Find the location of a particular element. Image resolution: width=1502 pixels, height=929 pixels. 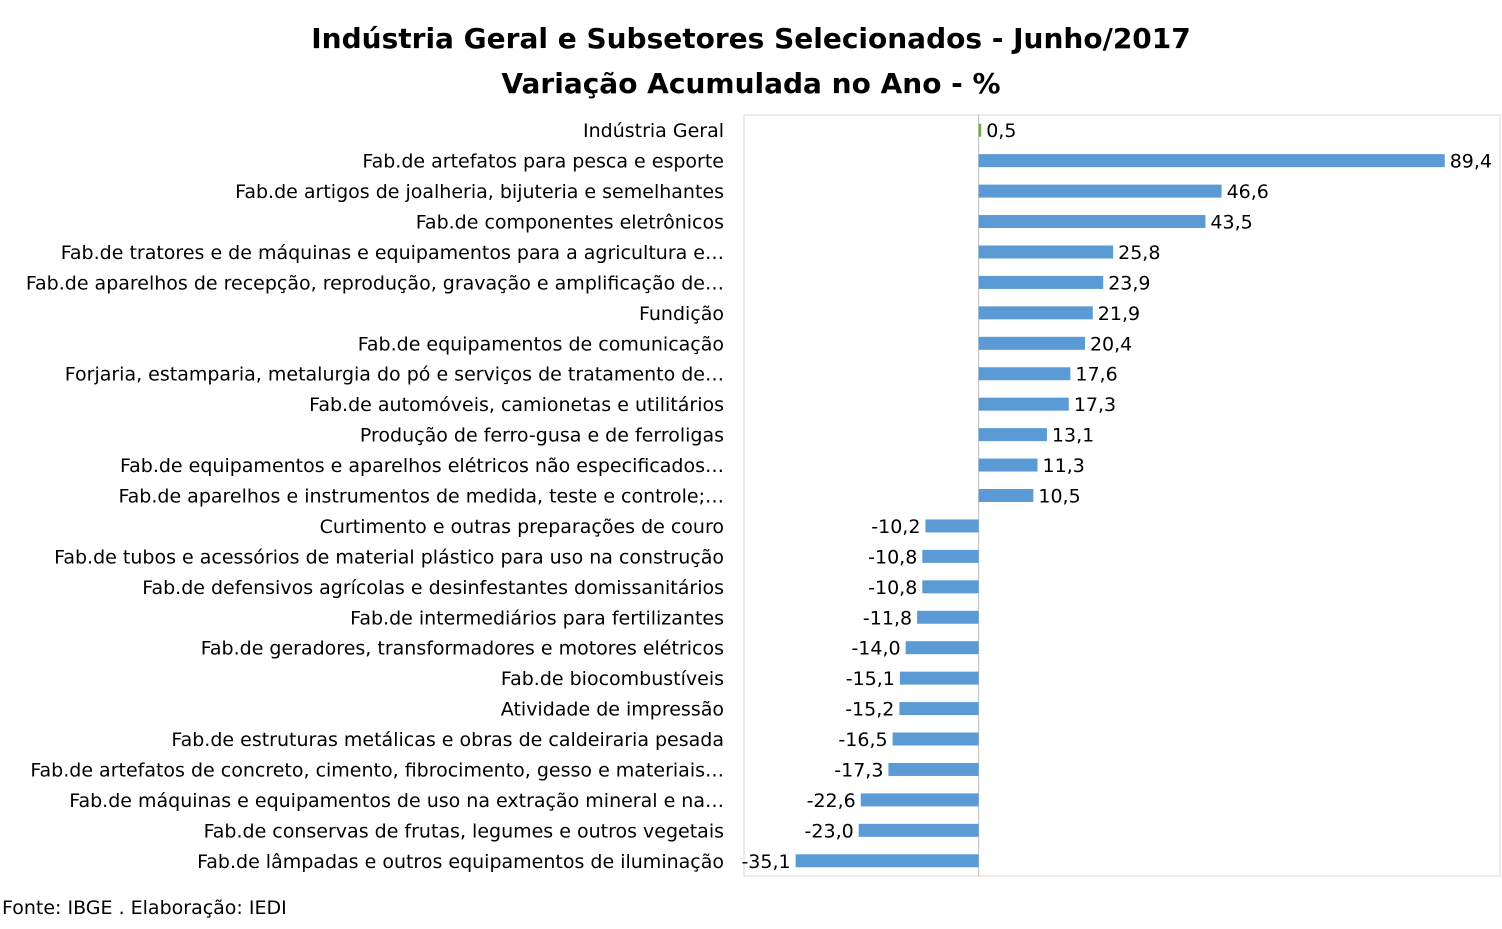

data-label: 89,4 is located at coordinates (1471, 162).